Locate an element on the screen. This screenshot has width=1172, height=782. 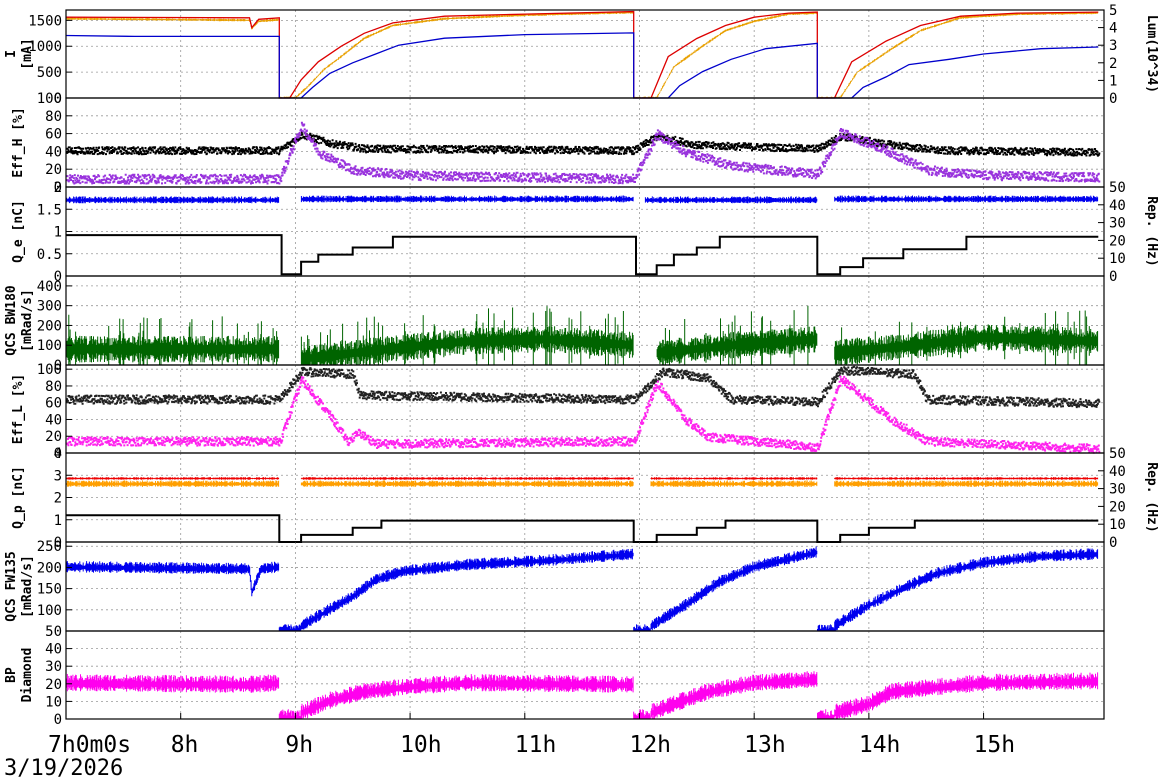
y-tick-label: 4 is located at coordinates (58, 454).